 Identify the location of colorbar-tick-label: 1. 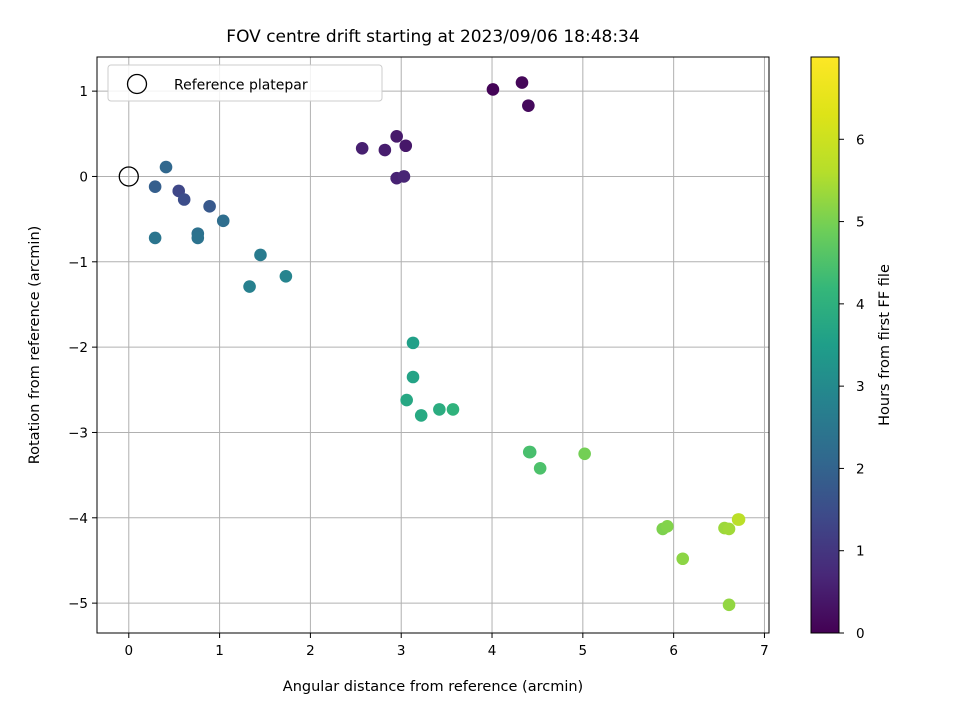
(860, 552).